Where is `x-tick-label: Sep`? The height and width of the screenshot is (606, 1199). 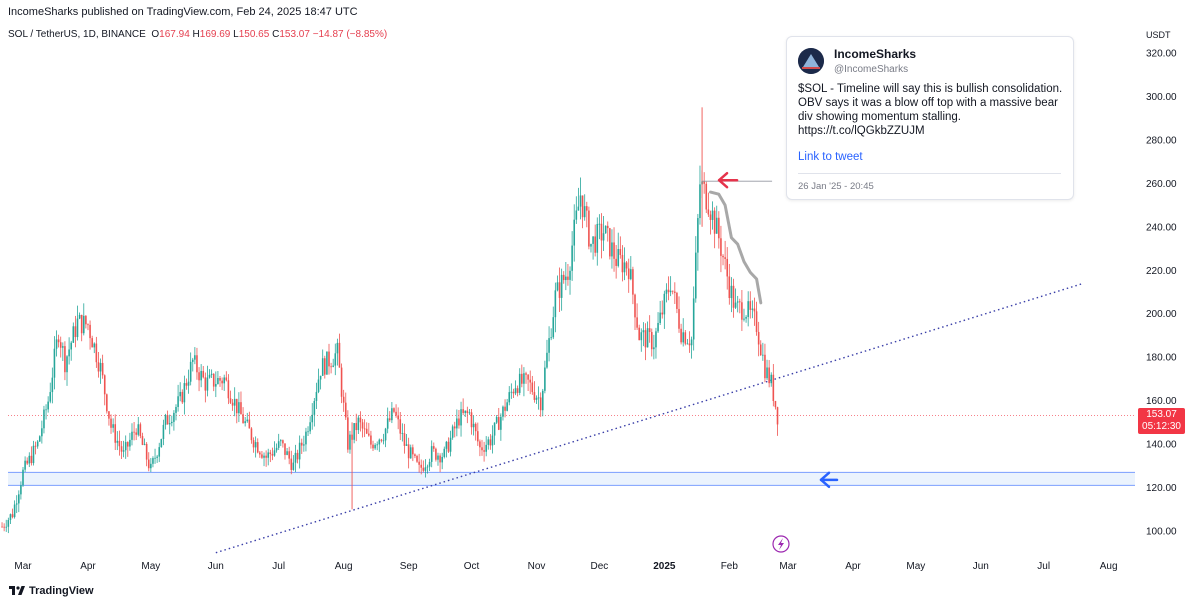
x-tick-label: Sep is located at coordinates (409, 566).